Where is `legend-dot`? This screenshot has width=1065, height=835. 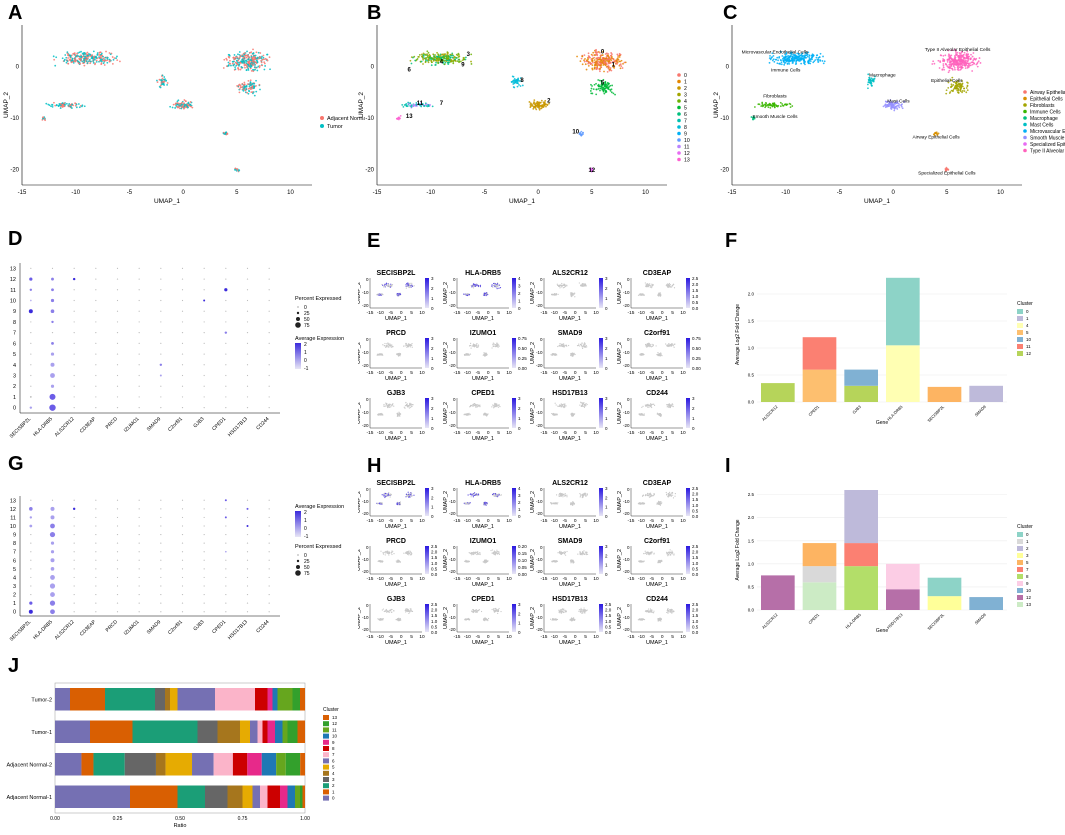
legend-dot is located at coordinates (679, 81).